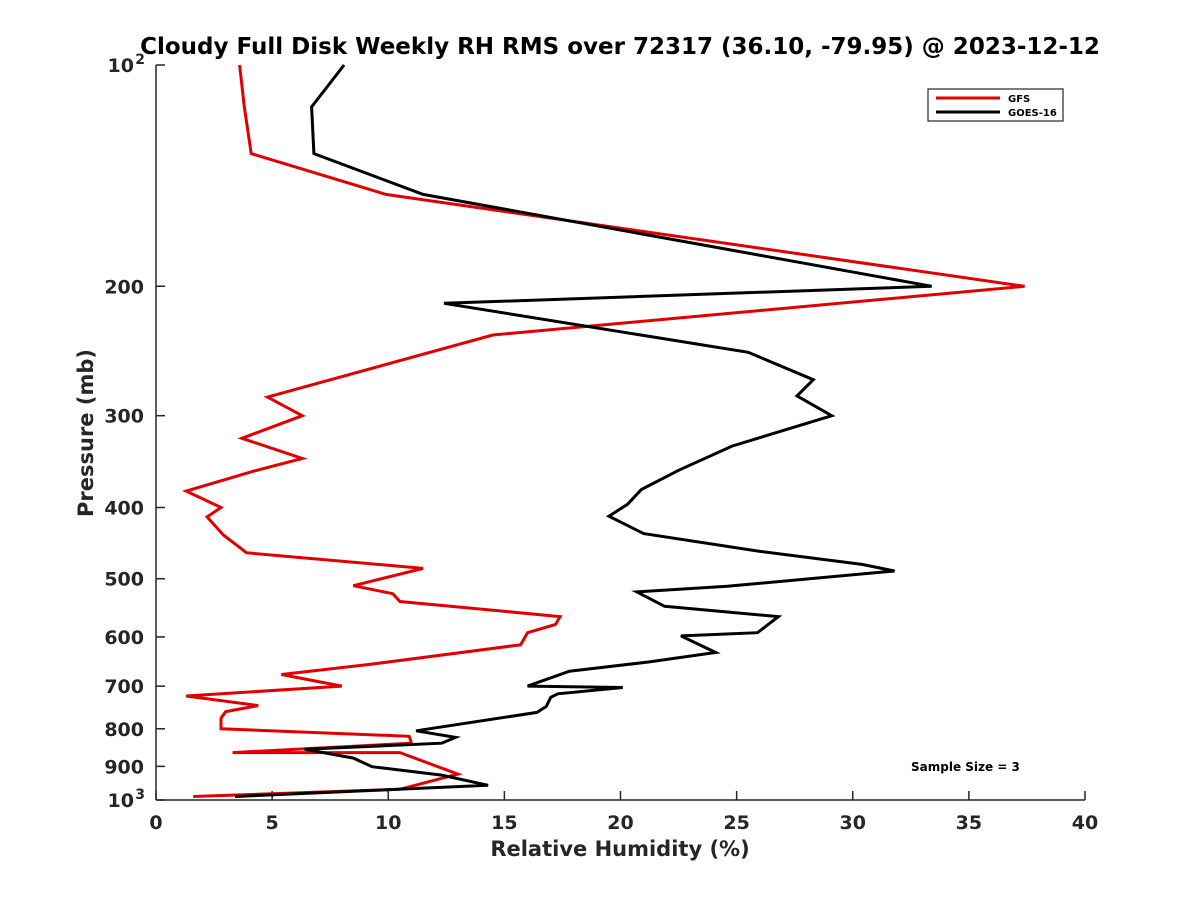 The image size is (1200, 904). I want to click on x-tick-label: 10, so click(388, 823).